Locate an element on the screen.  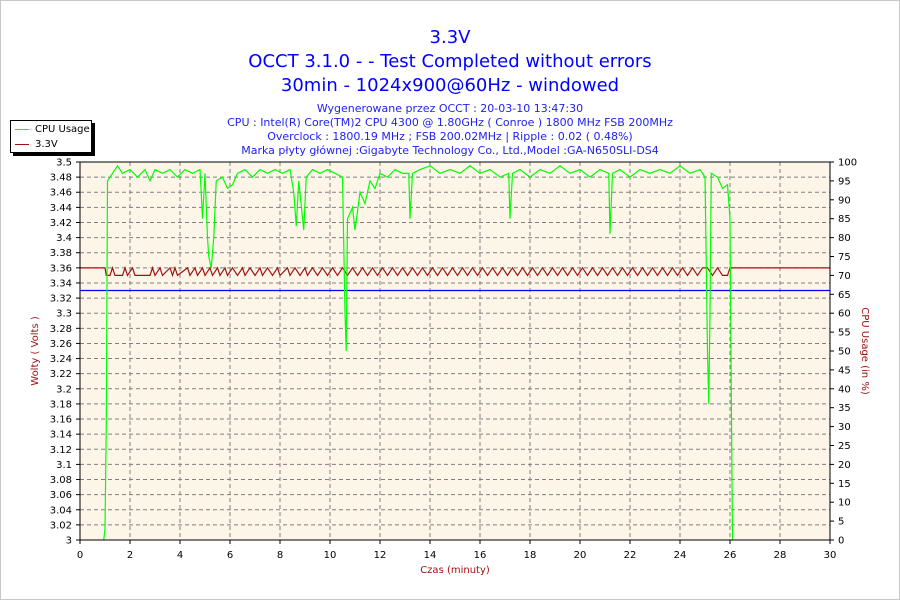
y-tick-label: 3.18 is located at coordinates (61, 404).